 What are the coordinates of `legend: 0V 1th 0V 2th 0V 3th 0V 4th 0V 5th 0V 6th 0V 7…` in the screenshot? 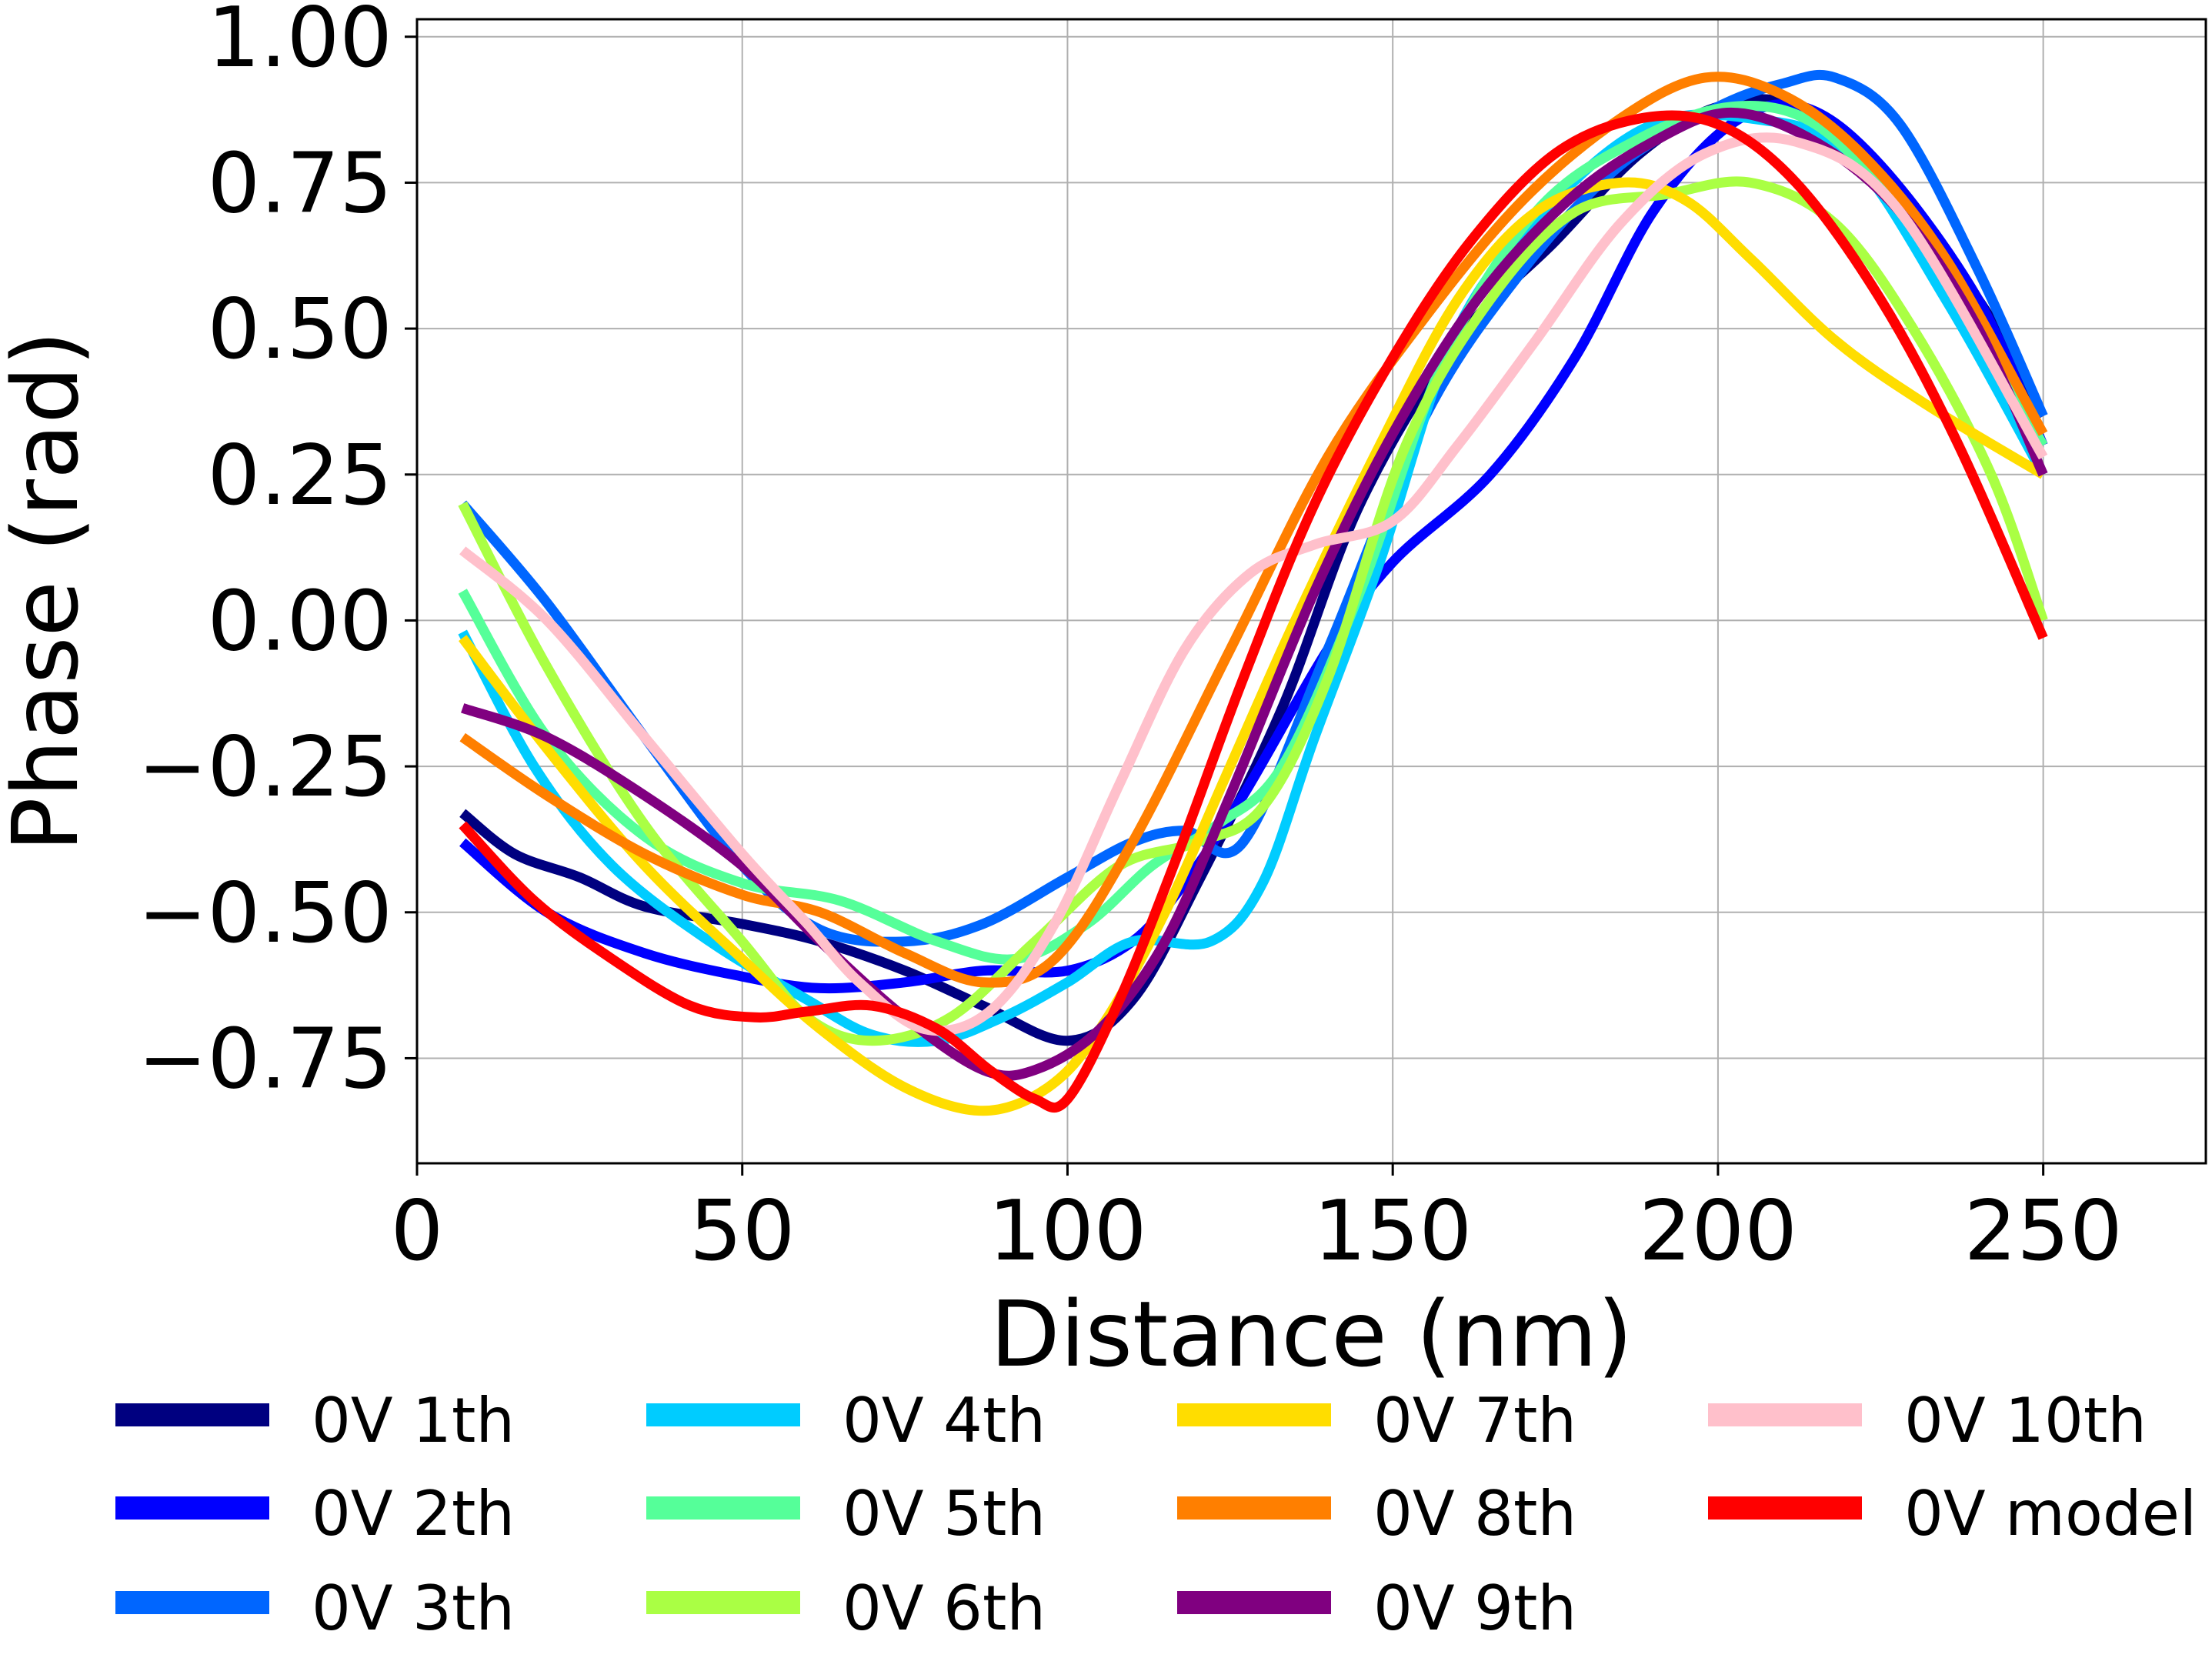 It's located at (1156, 1514).